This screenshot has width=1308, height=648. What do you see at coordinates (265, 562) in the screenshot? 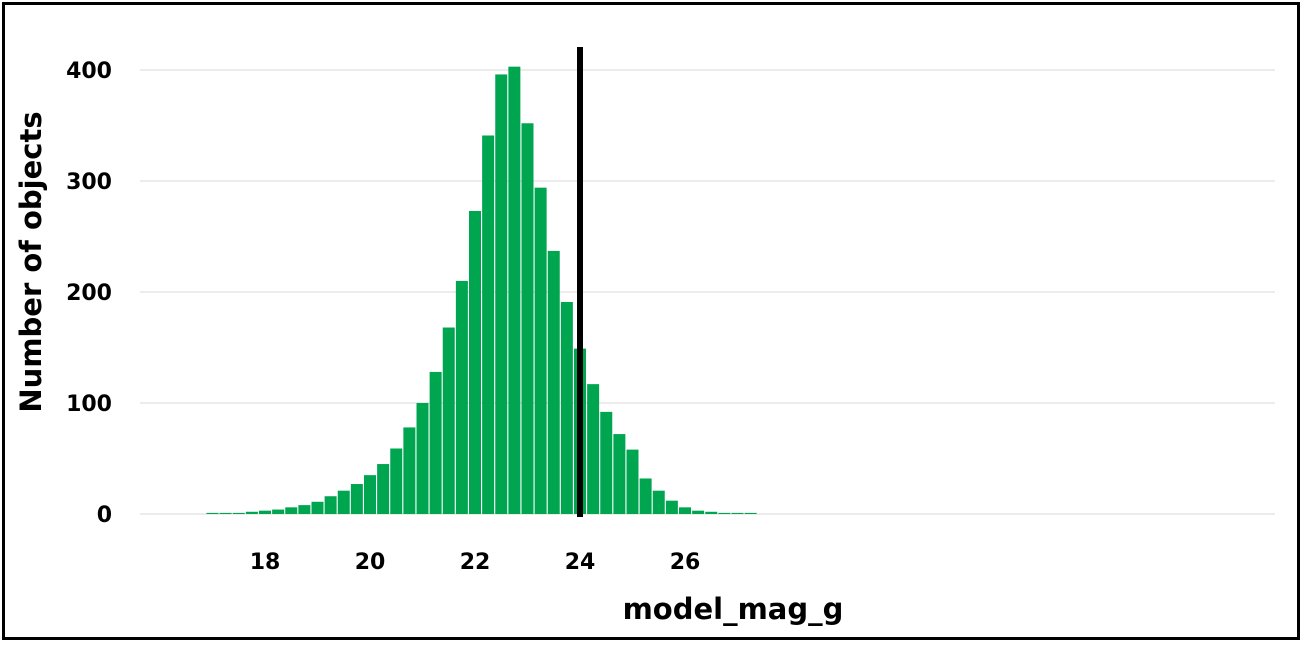
I see `x-tick-label: 18` at bounding box center [265, 562].